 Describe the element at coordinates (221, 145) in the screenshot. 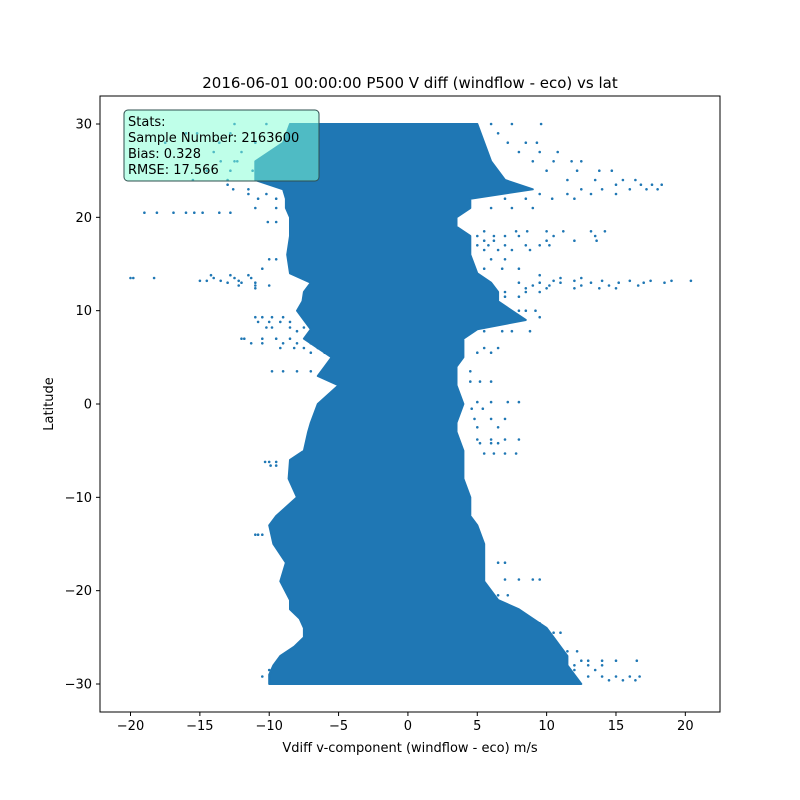

I see `stats-box-background` at that location.